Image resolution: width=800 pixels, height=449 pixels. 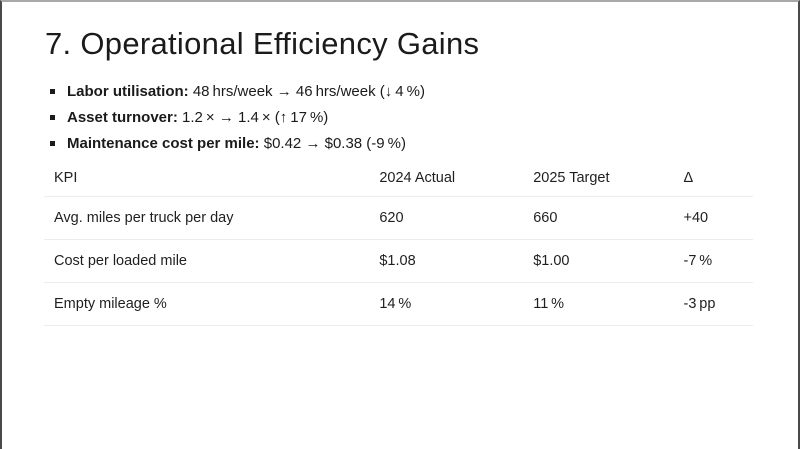 What do you see at coordinates (120, 260) in the screenshot?
I see `cell-kpi: Cost per loaded mile` at bounding box center [120, 260].